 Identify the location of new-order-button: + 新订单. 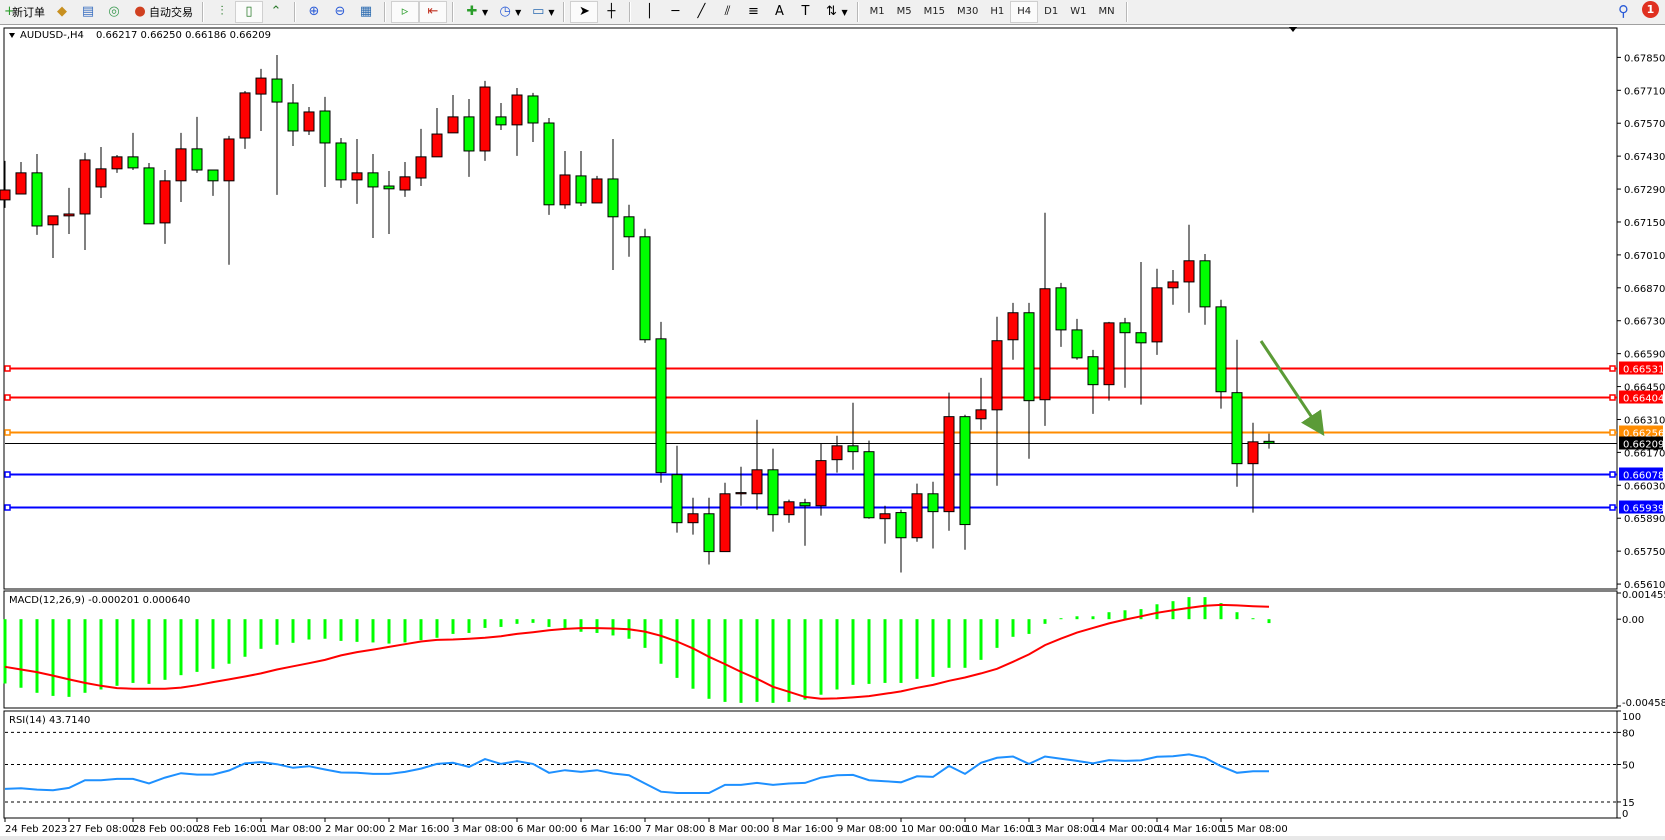
(24, 12).